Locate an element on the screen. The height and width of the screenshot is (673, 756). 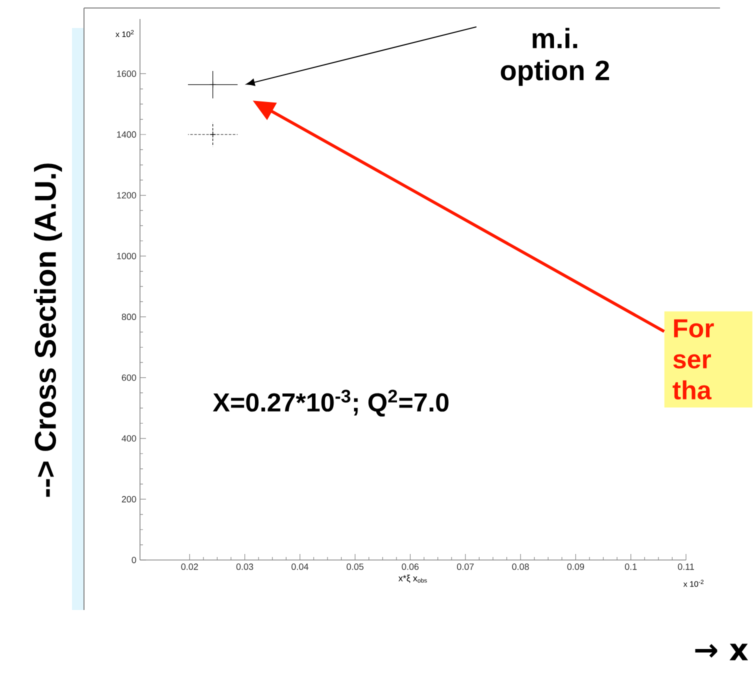
text: x 10$^{2}$ is located at coordinates (125, 34).